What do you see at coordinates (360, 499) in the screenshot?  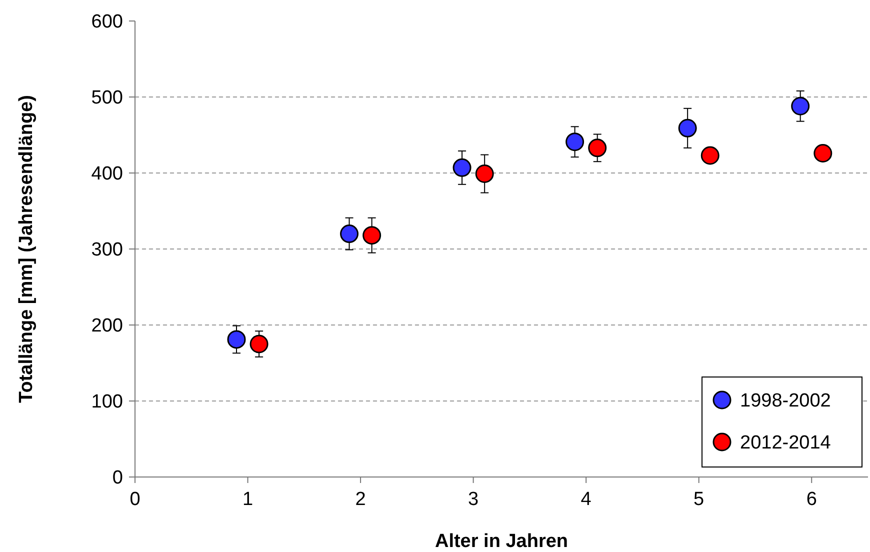 I see `x-tick-label: 2` at bounding box center [360, 499].